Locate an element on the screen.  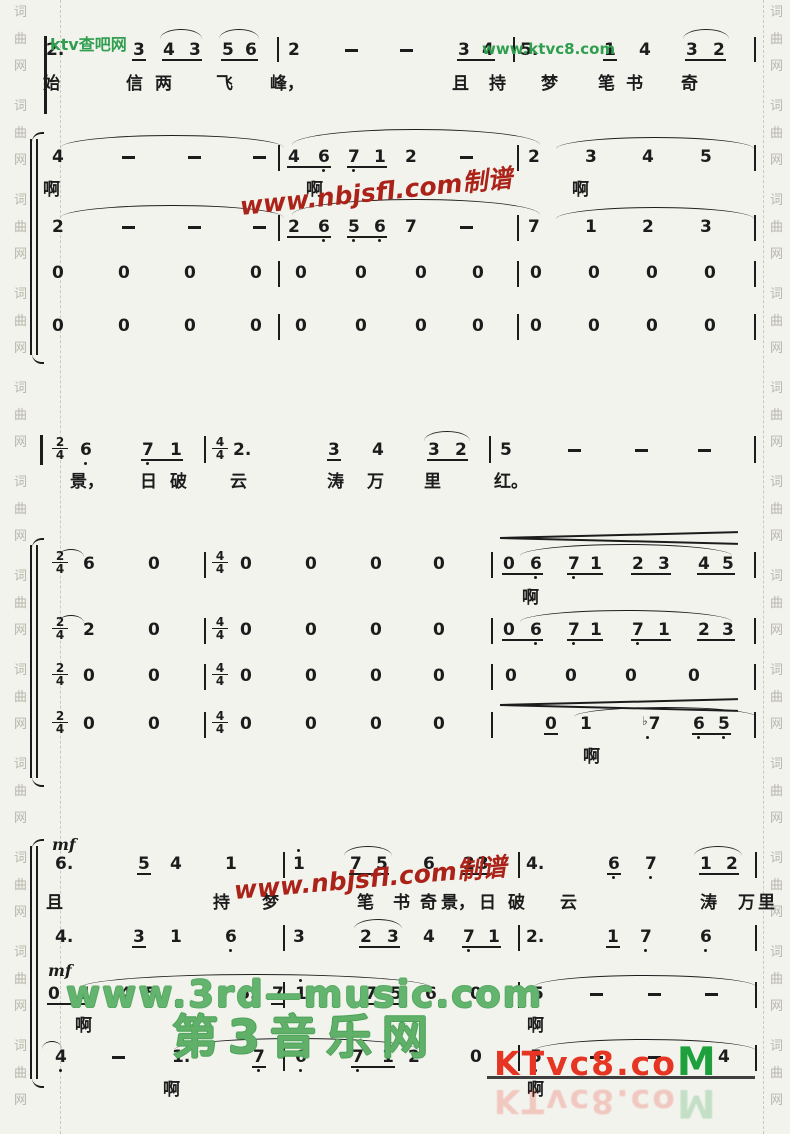
margin-divider-left is located at coordinates (60, 567).